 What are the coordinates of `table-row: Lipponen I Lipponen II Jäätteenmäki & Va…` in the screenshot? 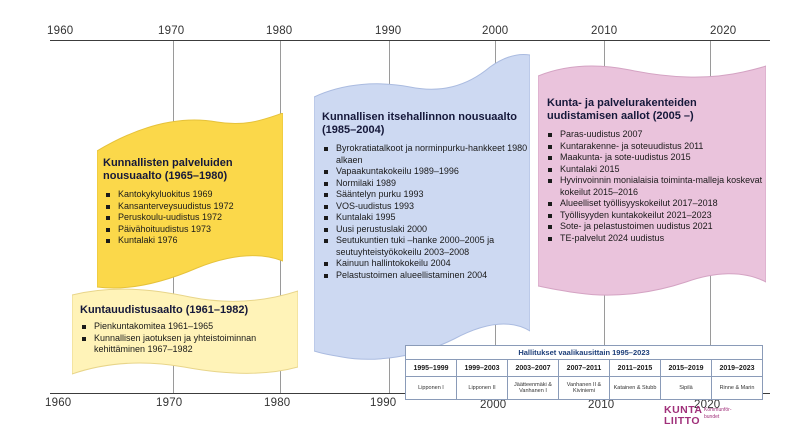 It's located at (584, 388).